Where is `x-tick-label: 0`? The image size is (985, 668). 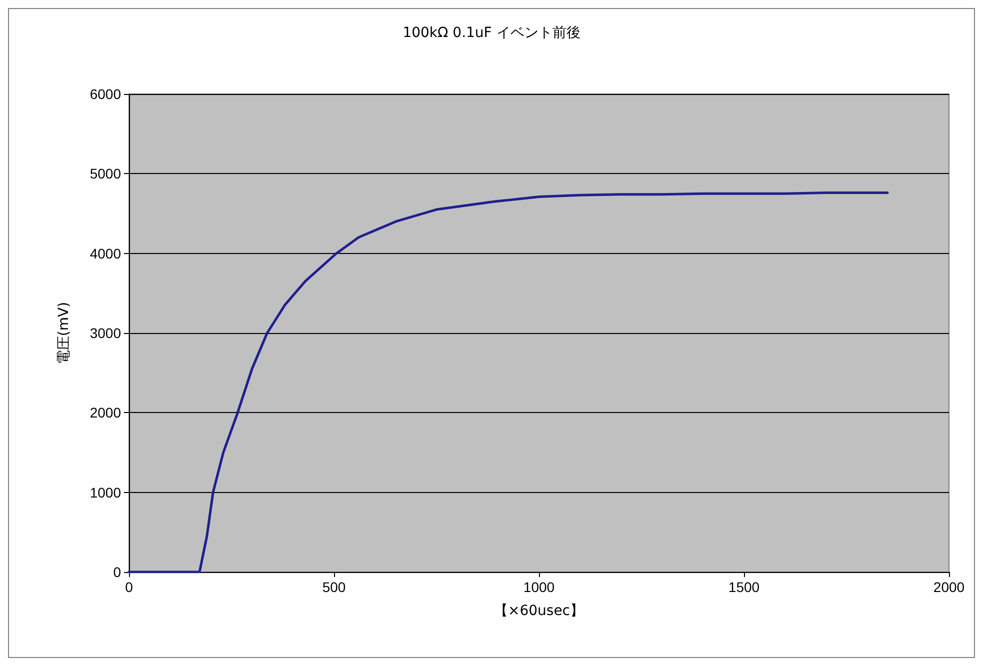
x-tick-label: 0 is located at coordinates (129, 587).